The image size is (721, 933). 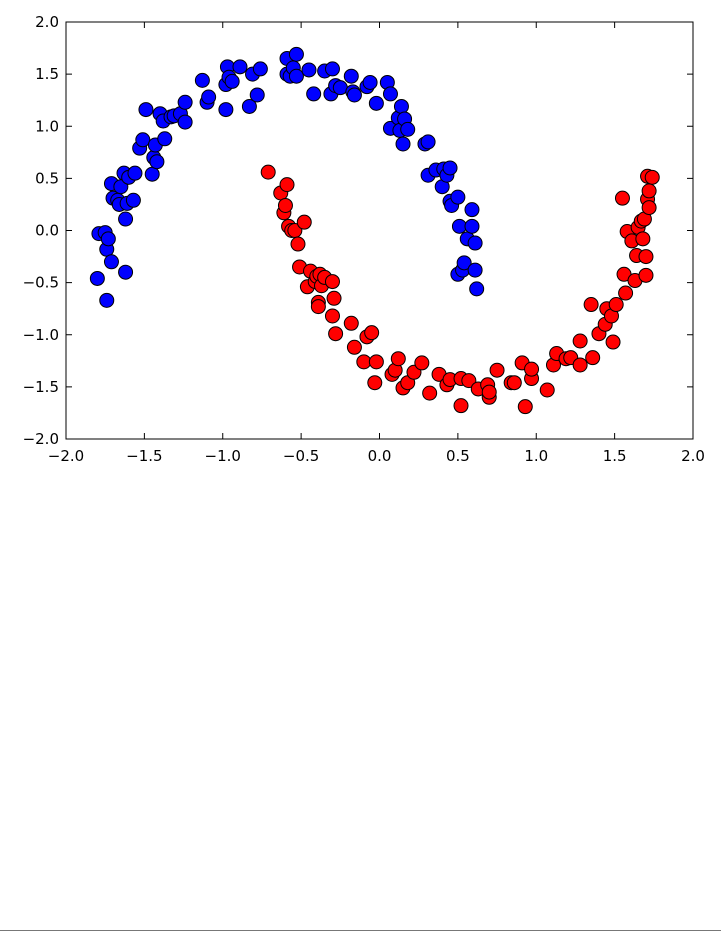 What do you see at coordinates (360, 930) in the screenshot?
I see `bottom-rule` at bounding box center [360, 930].